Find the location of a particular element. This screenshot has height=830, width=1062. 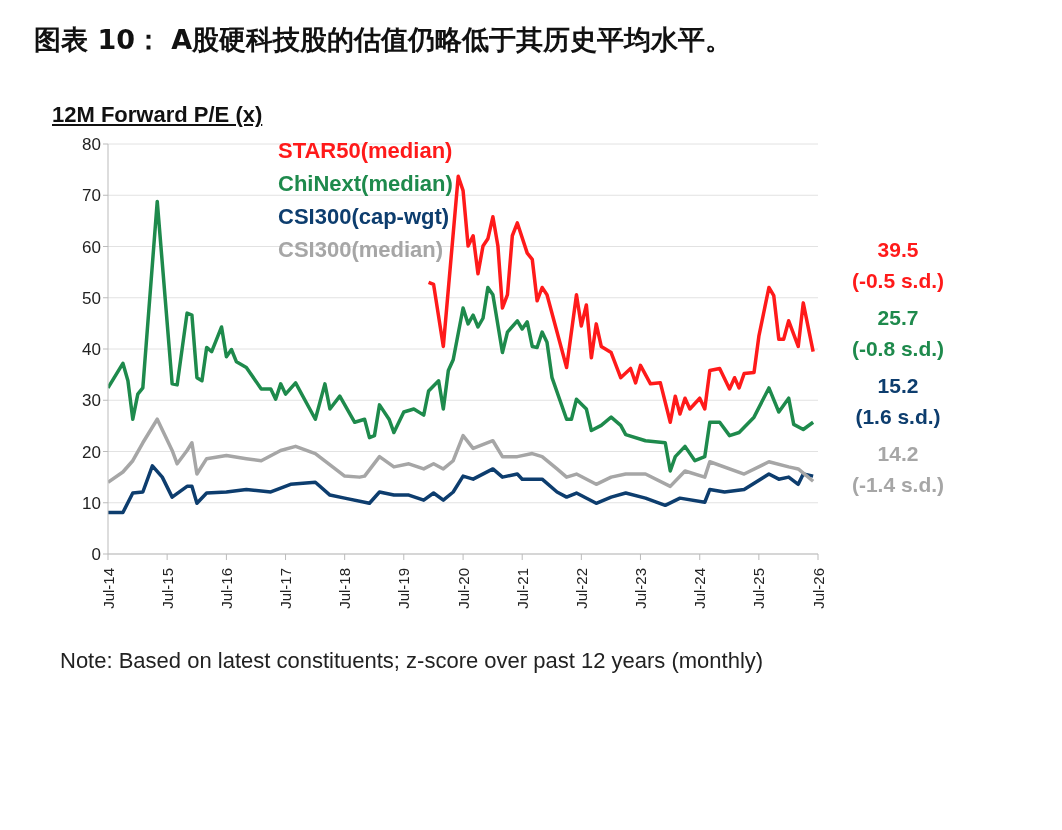

y-tick-label: 0 is located at coordinates (96, 555).